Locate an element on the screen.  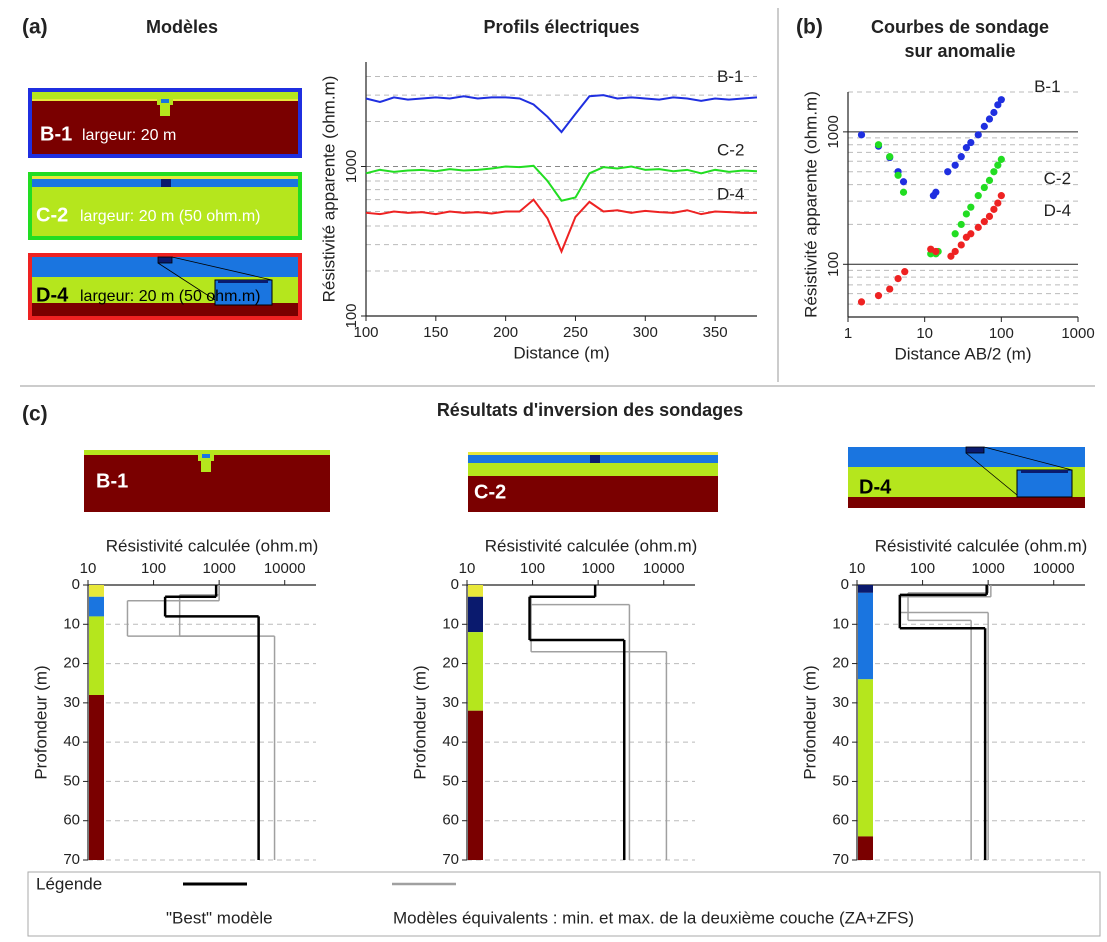
thumb-label: D-4 is located at coordinates (875, 487).